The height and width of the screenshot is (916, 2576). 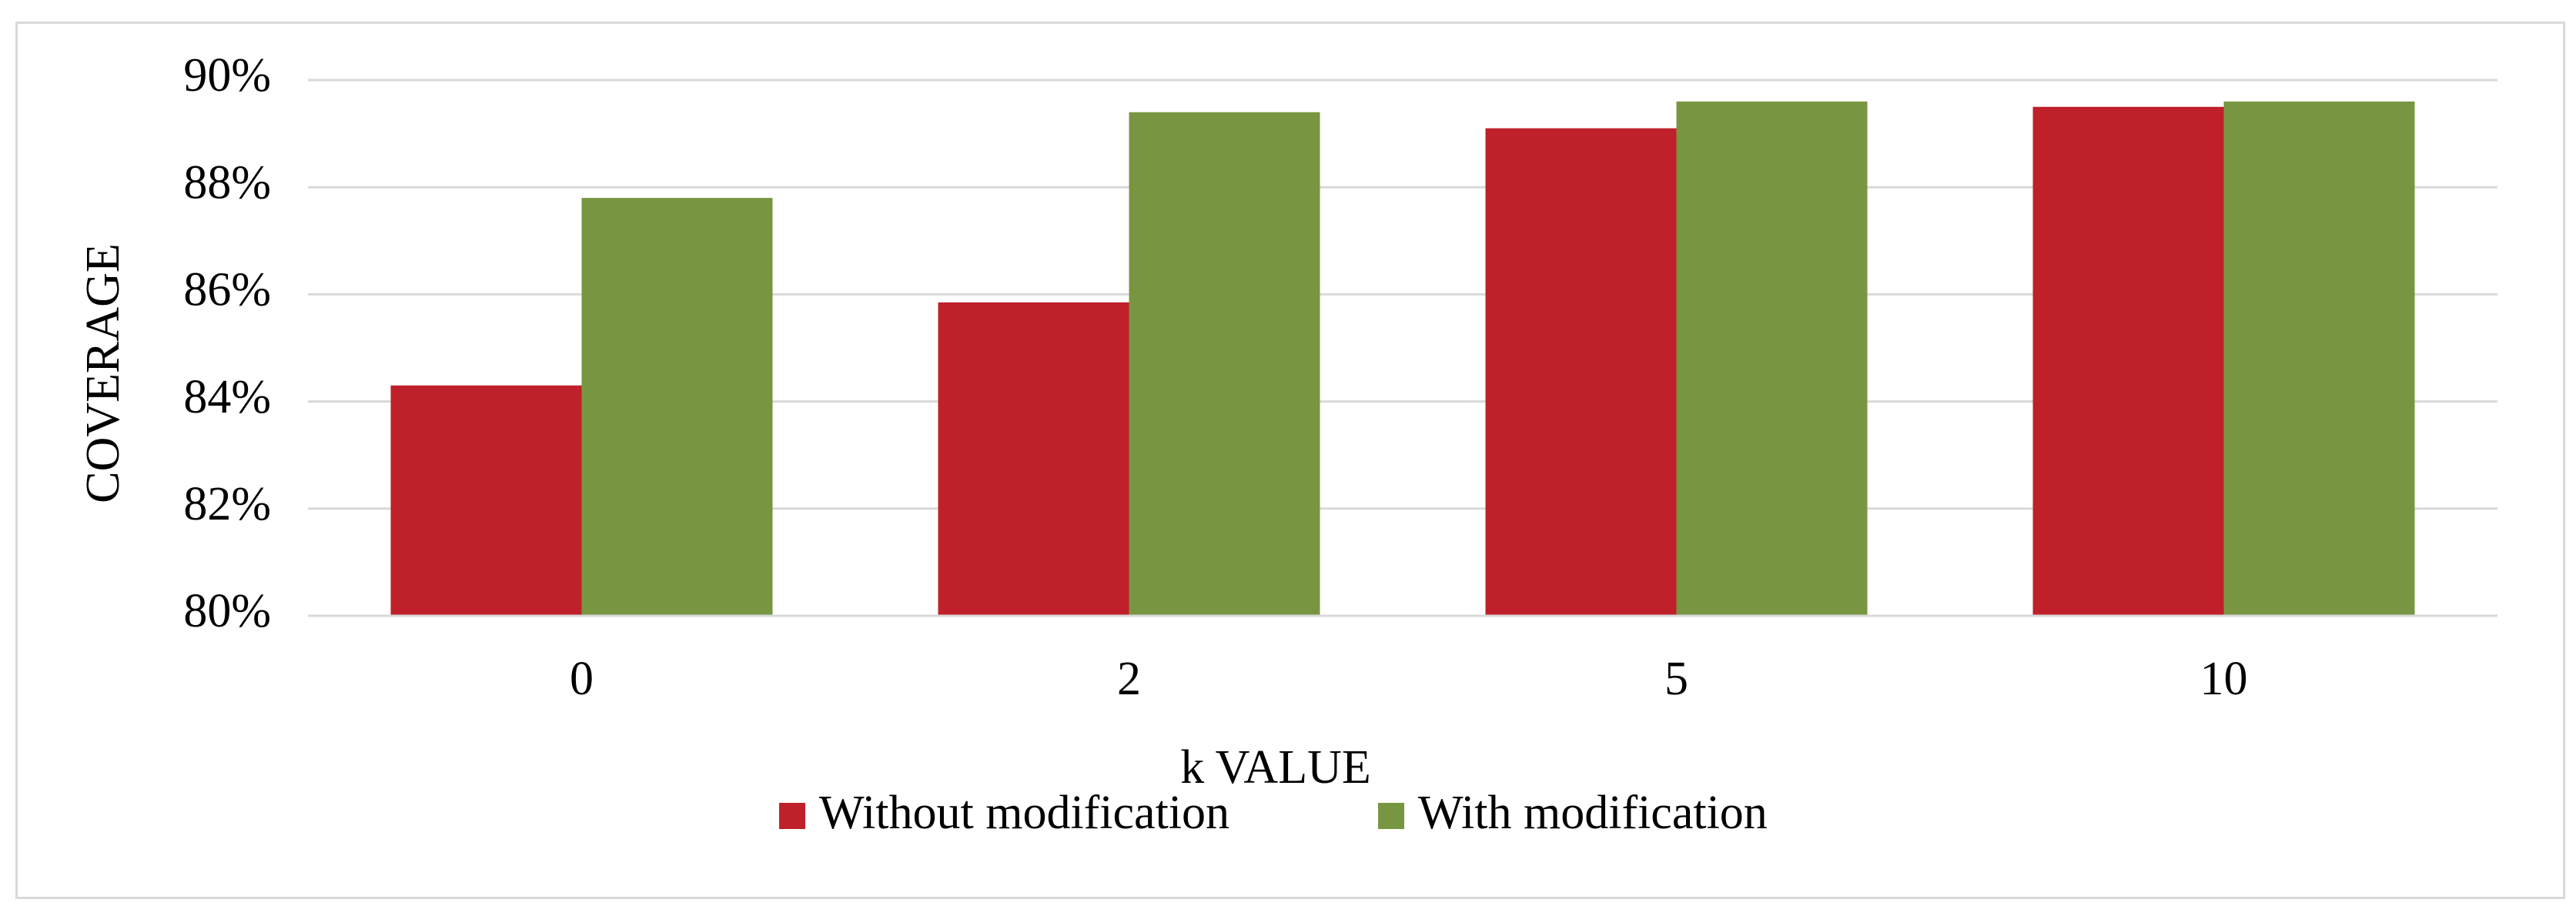 What do you see at coordinates (1275, 767) in the screenshot?
I see `x-axis-title: k VALUE` at bounding box center [1275, 767].